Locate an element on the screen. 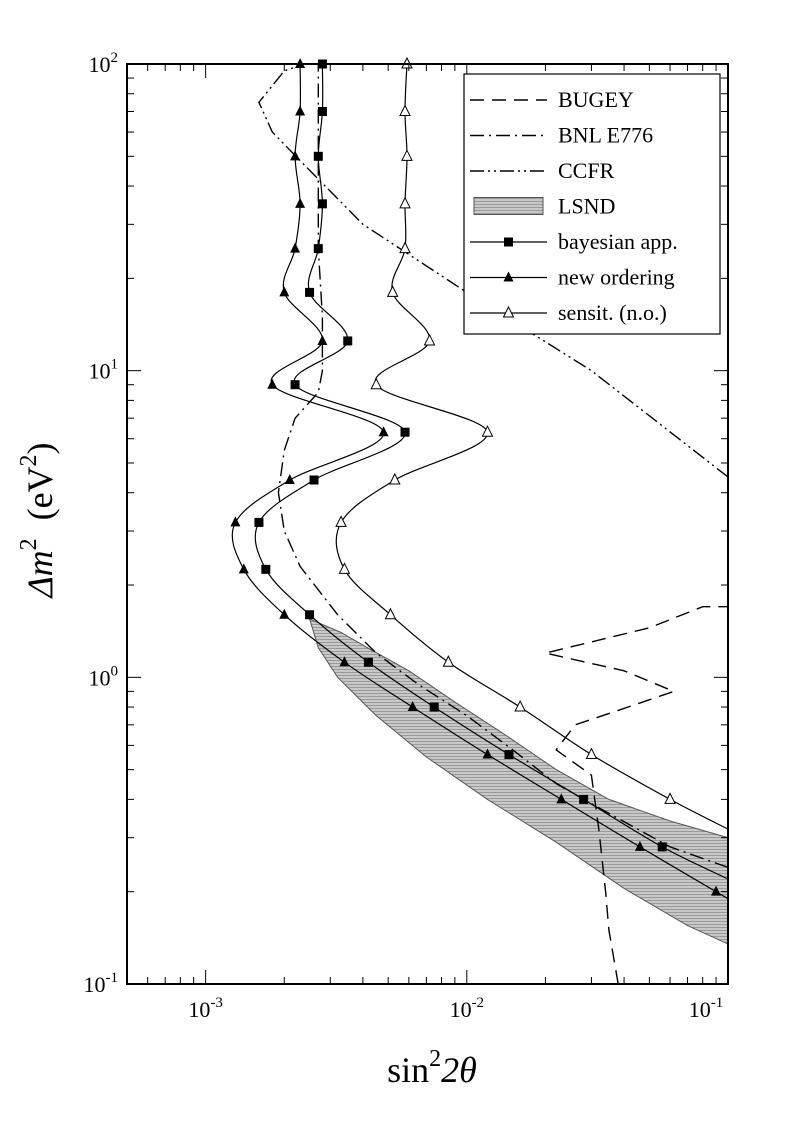 This screenshot has height=1123, width=789. legend-label-bnl-e776: BNL E776 is located at coordinates (605, 135).